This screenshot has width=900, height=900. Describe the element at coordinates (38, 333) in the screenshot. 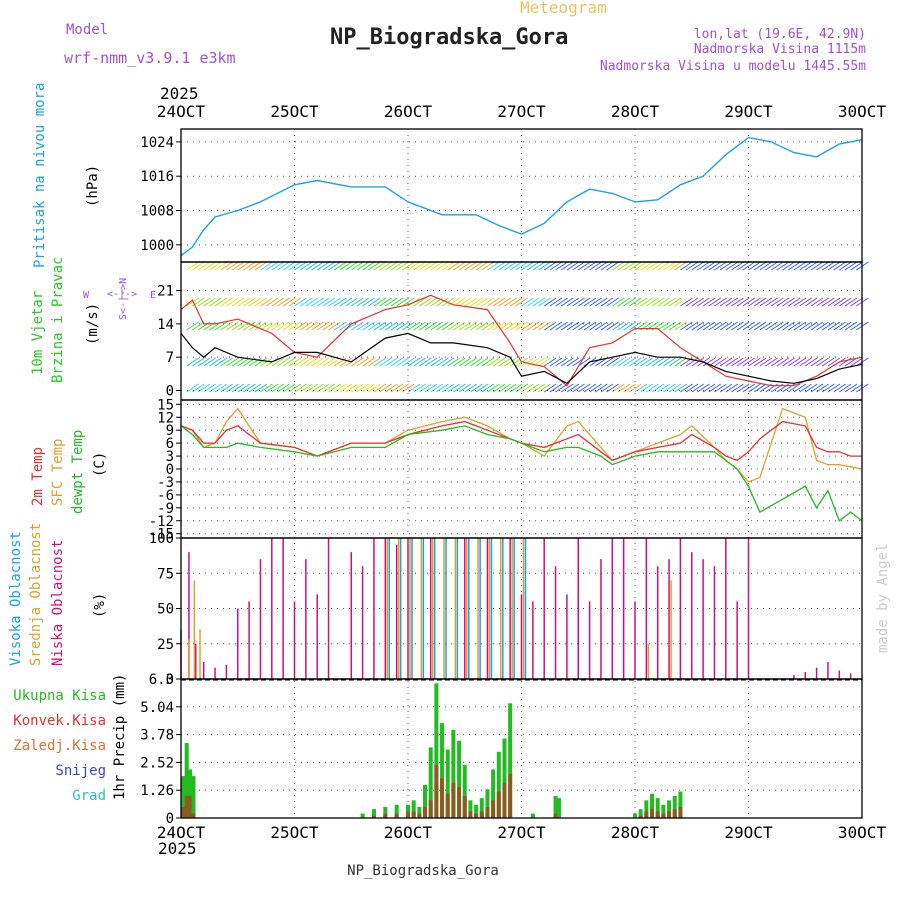

I see `wind-title-1: 10m Vjetar` at that location.